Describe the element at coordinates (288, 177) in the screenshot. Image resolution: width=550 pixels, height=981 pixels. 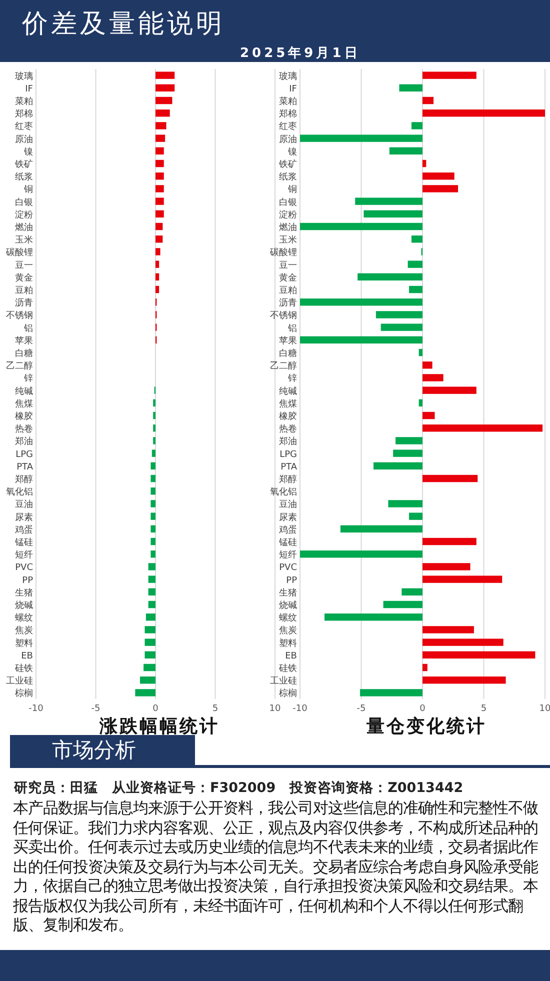
I see `y-tick-label: 纸浆` at that location.